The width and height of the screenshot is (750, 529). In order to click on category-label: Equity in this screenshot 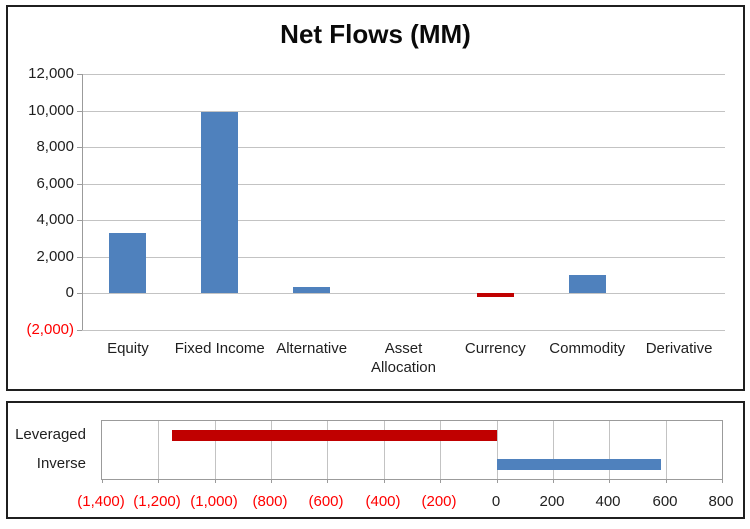, I will do `click(128, 348)`.